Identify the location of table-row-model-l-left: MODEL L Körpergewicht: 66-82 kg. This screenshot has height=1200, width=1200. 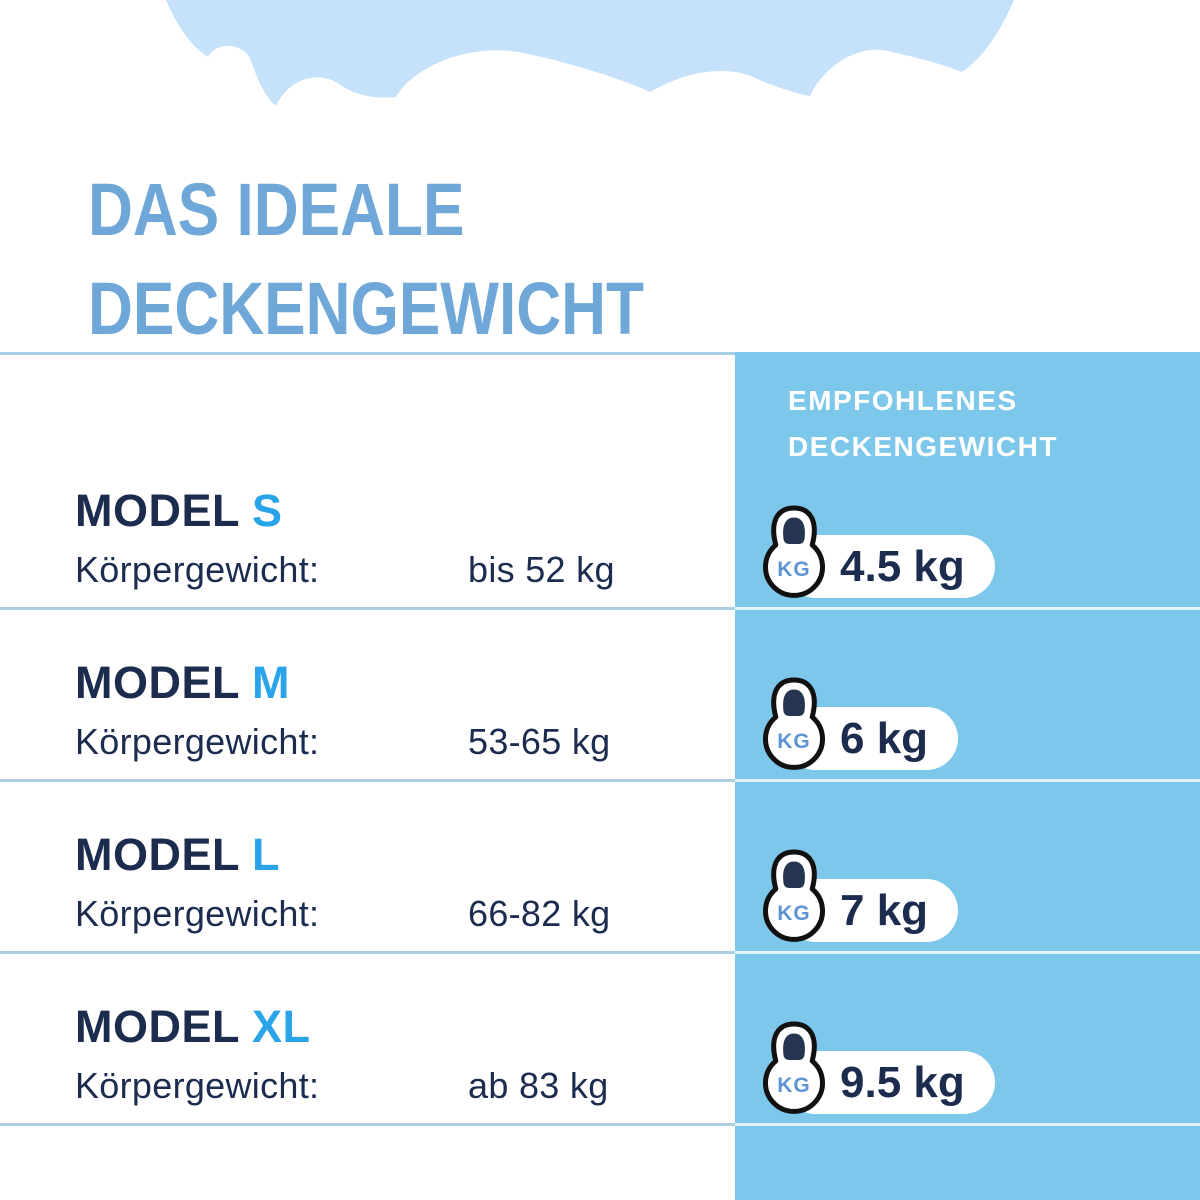
(367, 868).